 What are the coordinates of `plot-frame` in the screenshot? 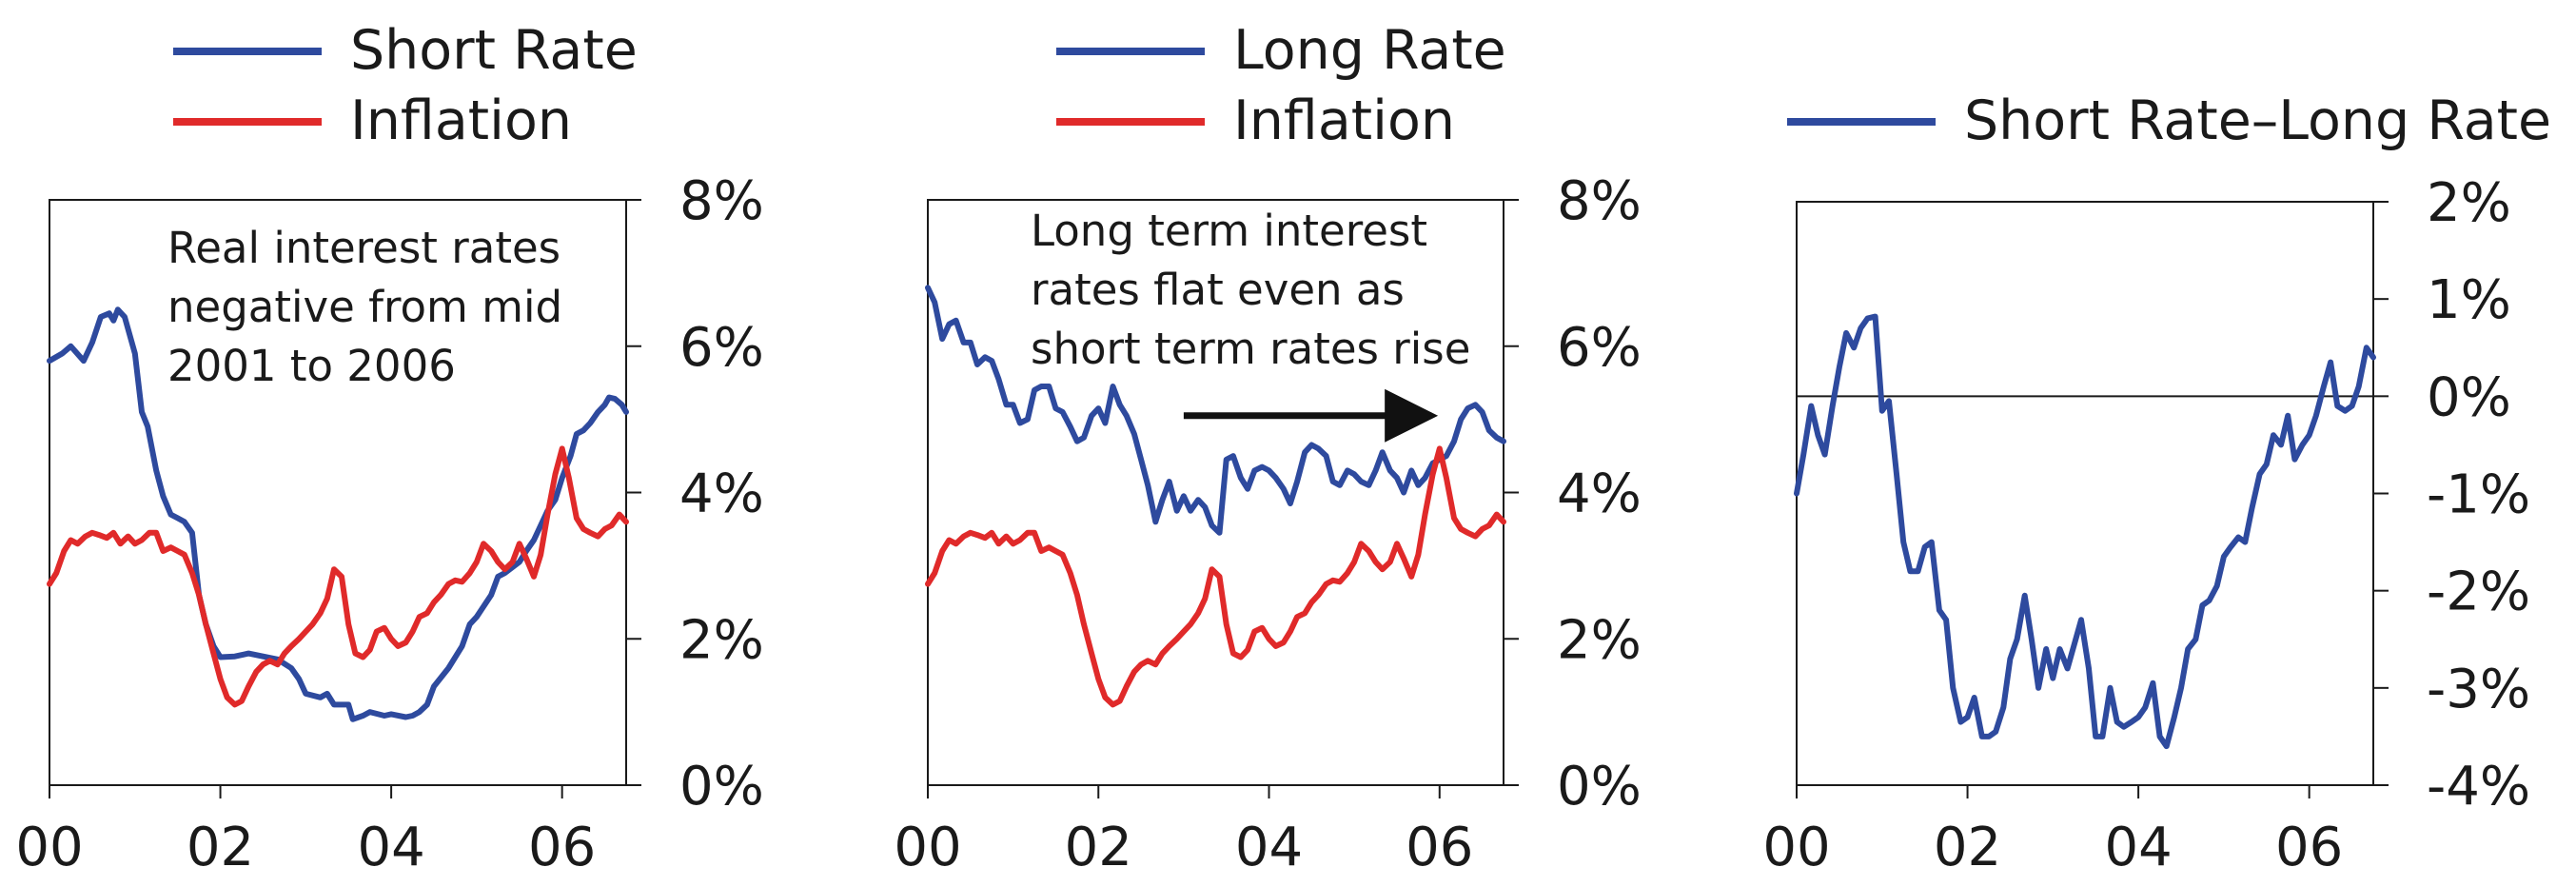 It's located at (2085, 494).